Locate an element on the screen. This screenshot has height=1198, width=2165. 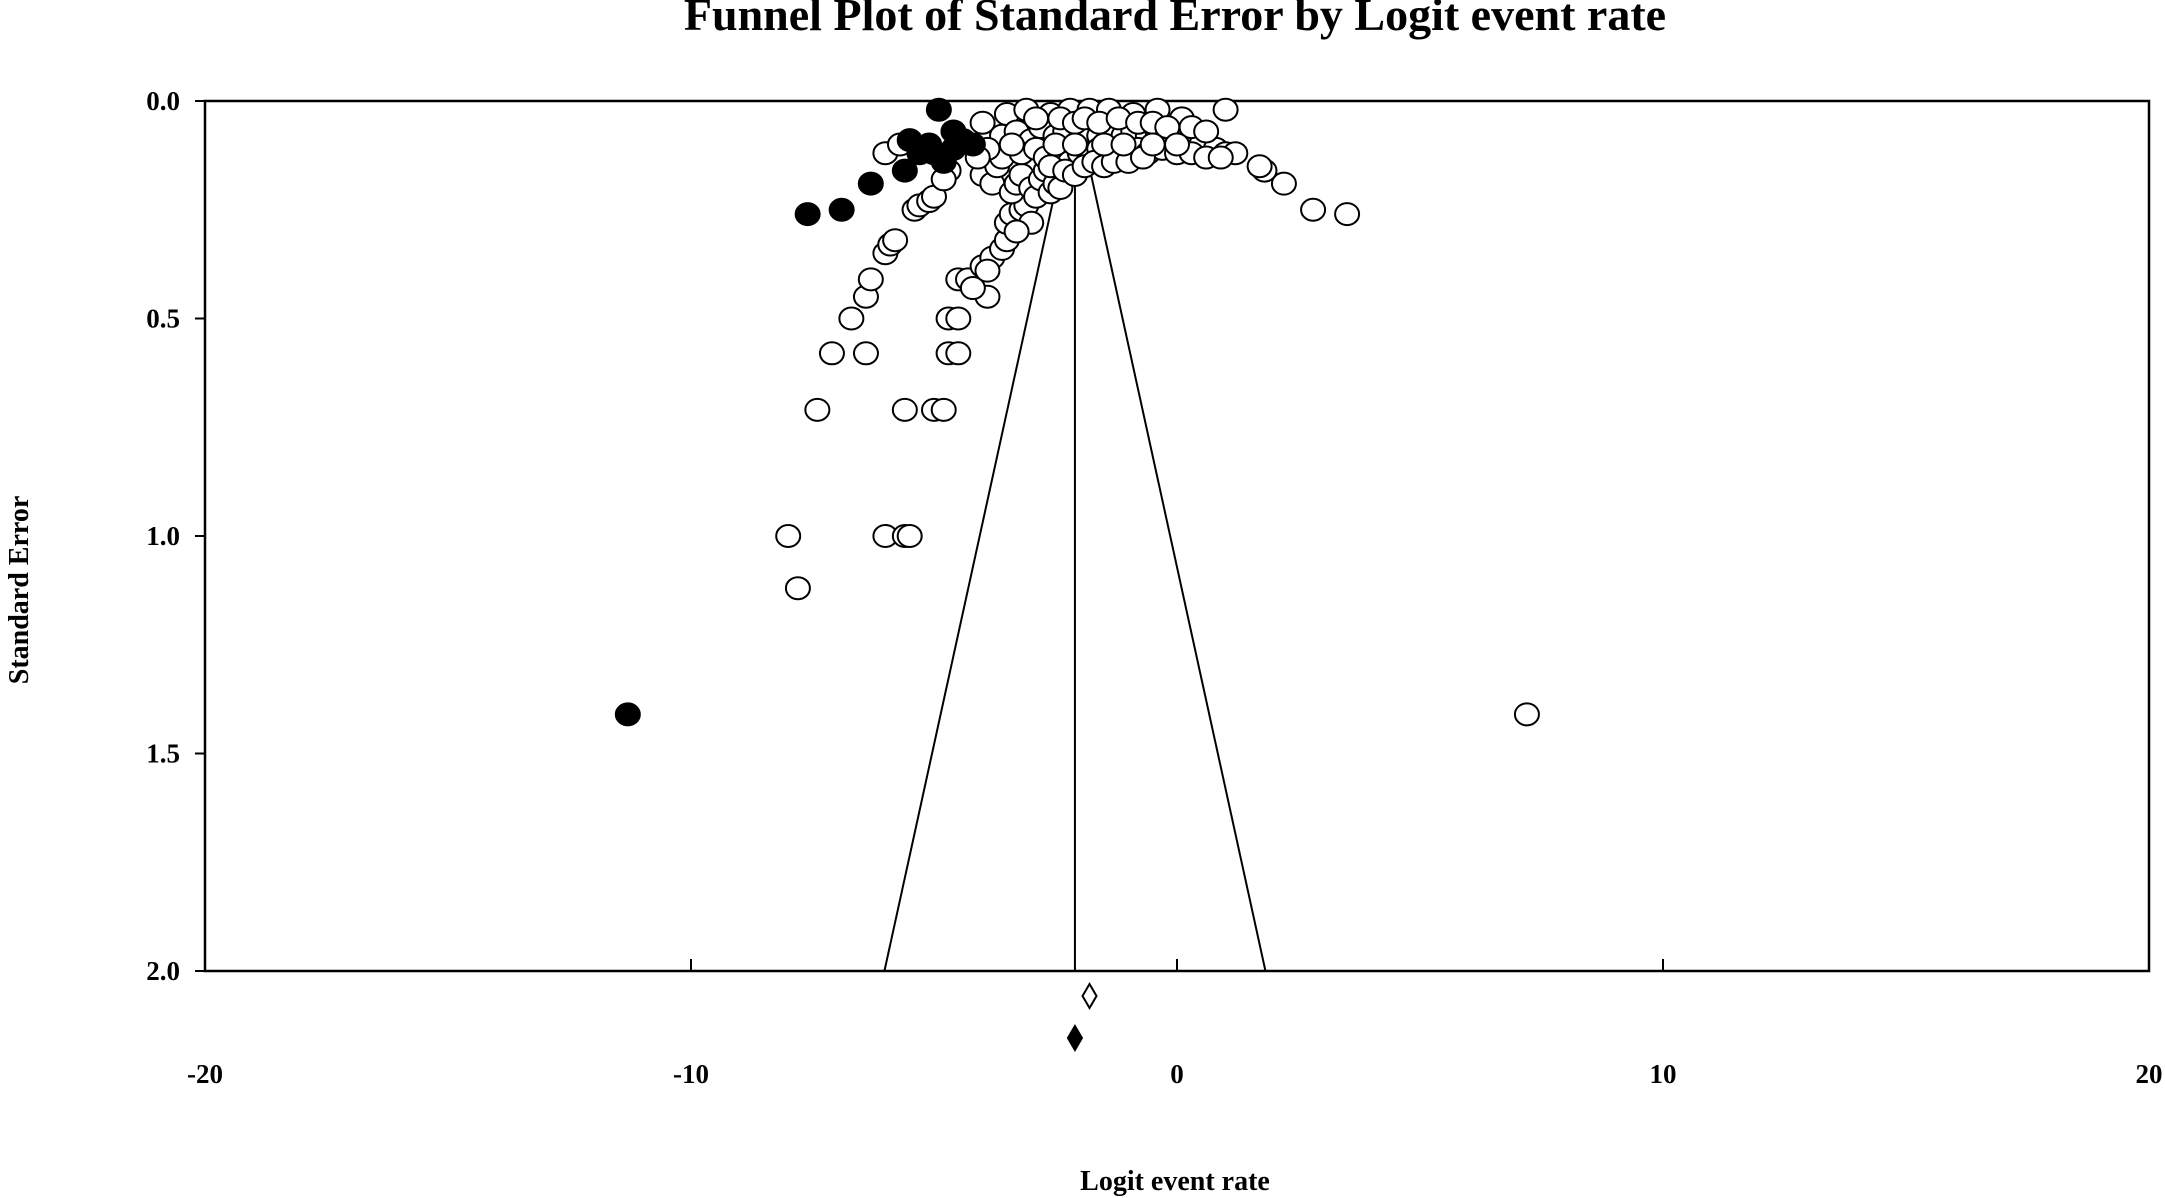
y-axis-ticks: 0.0 0.5 1.0 1.5 2.0 is located at coordinates (175, 536).